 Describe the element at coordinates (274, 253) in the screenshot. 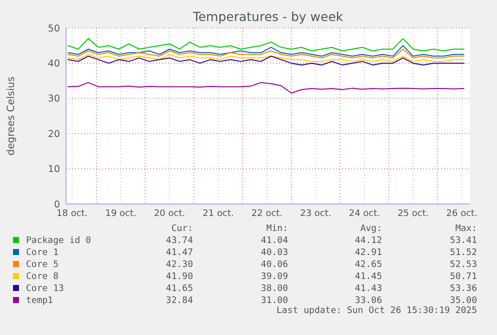

I see `text: 40.03` at that location.